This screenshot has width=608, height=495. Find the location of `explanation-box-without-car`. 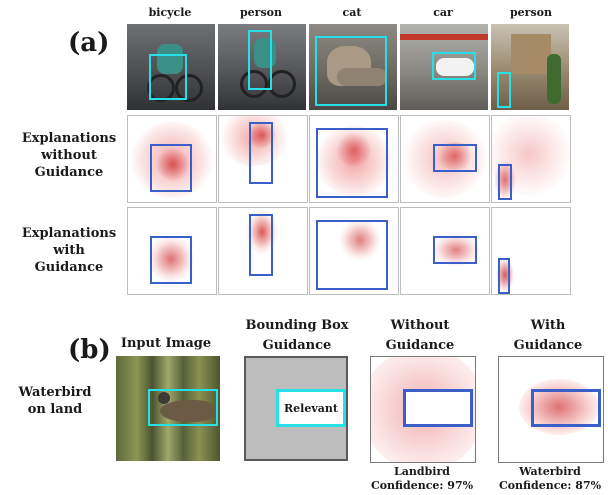

explanation-box-without-car is located at coordinates (455, 158).